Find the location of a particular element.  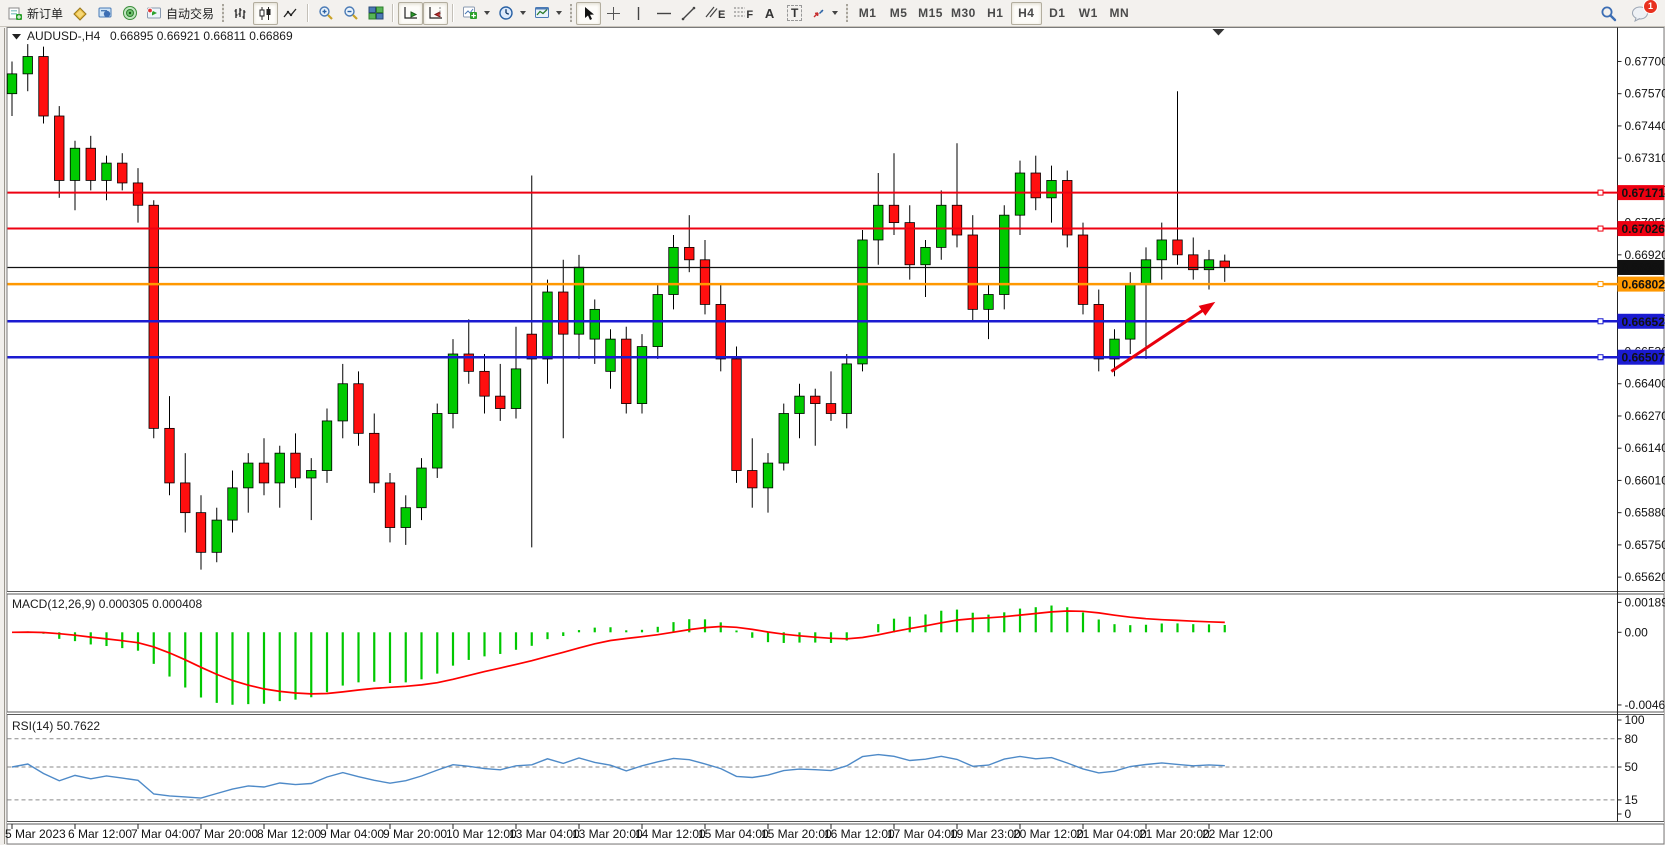

bar-chart-button is located at coordinates (240, 13).